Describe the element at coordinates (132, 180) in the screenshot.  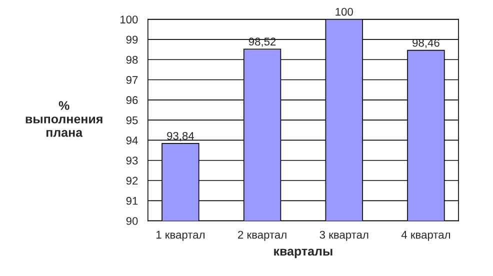
I see `y-tick-label: 92` at that location.